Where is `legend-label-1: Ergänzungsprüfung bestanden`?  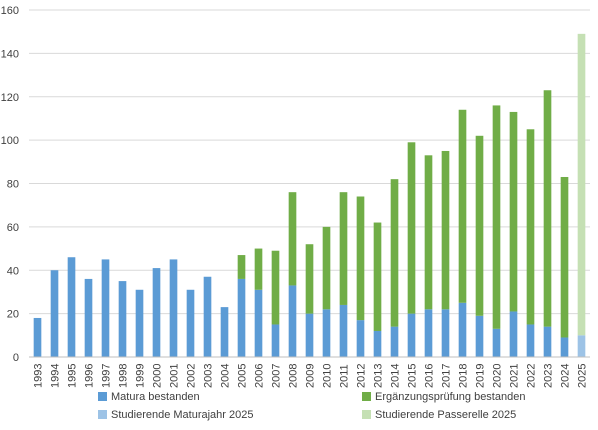
legend-label-1: Ergänzungsprüfung bestanden is located at coordinates (450, 397).